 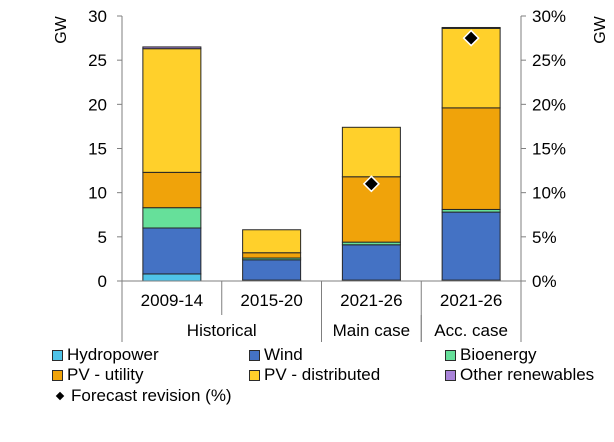 I want to click on x-tick-label: 2015-20, so click(x=271, y=300).